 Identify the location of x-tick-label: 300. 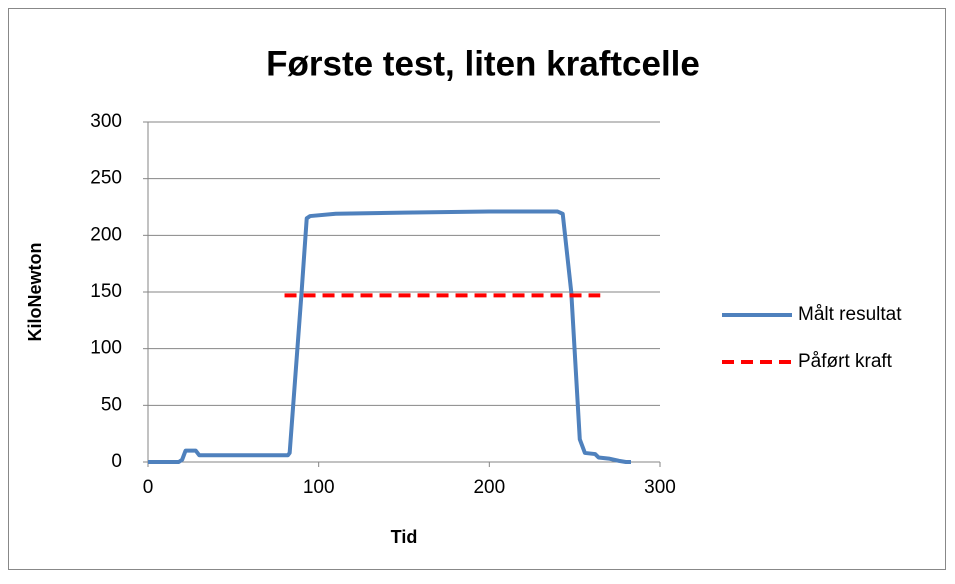
(660, 487).